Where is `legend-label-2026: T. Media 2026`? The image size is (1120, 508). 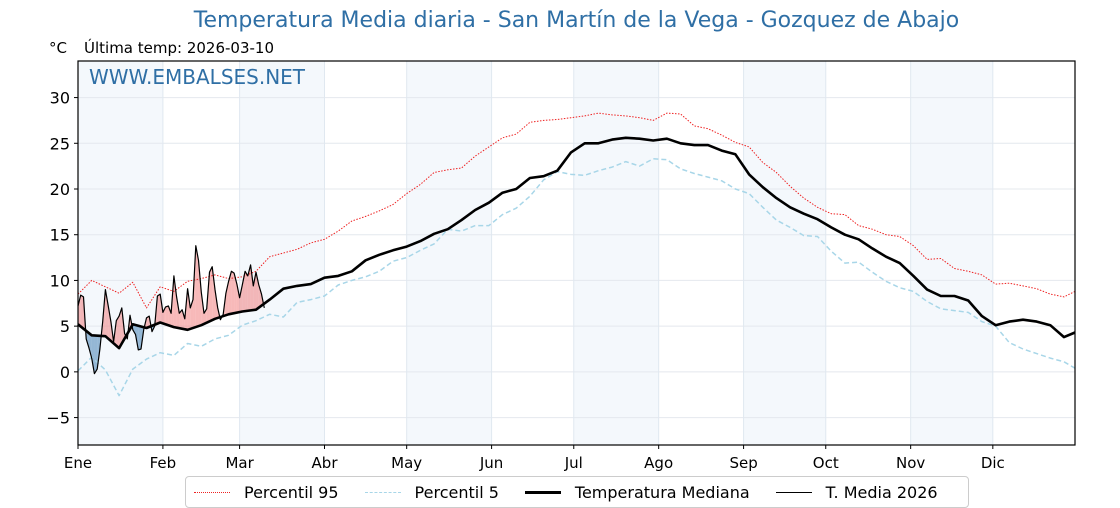 legend-label-2026: T. Media 2026 is located at coordinates (882, 492).